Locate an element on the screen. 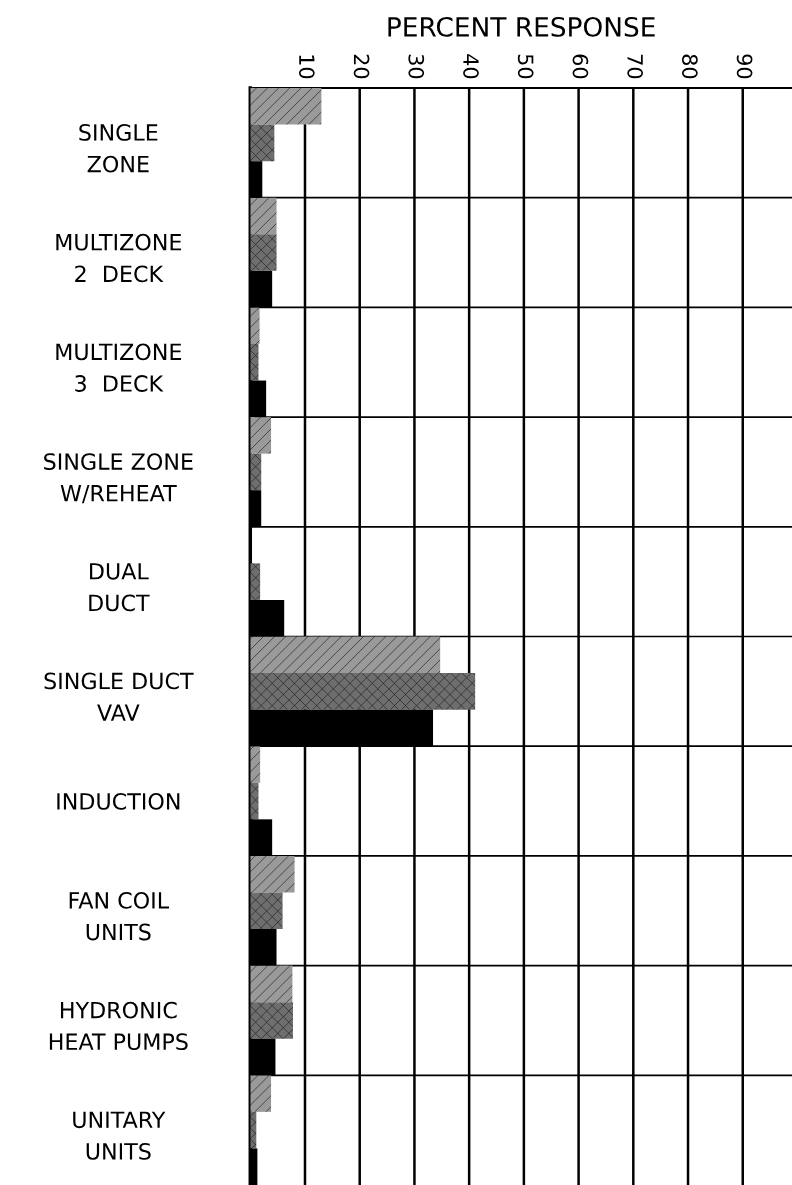 This screenshot has width=792, height=1185. x-tick-label: 90 is located at coordinates (744, 66).